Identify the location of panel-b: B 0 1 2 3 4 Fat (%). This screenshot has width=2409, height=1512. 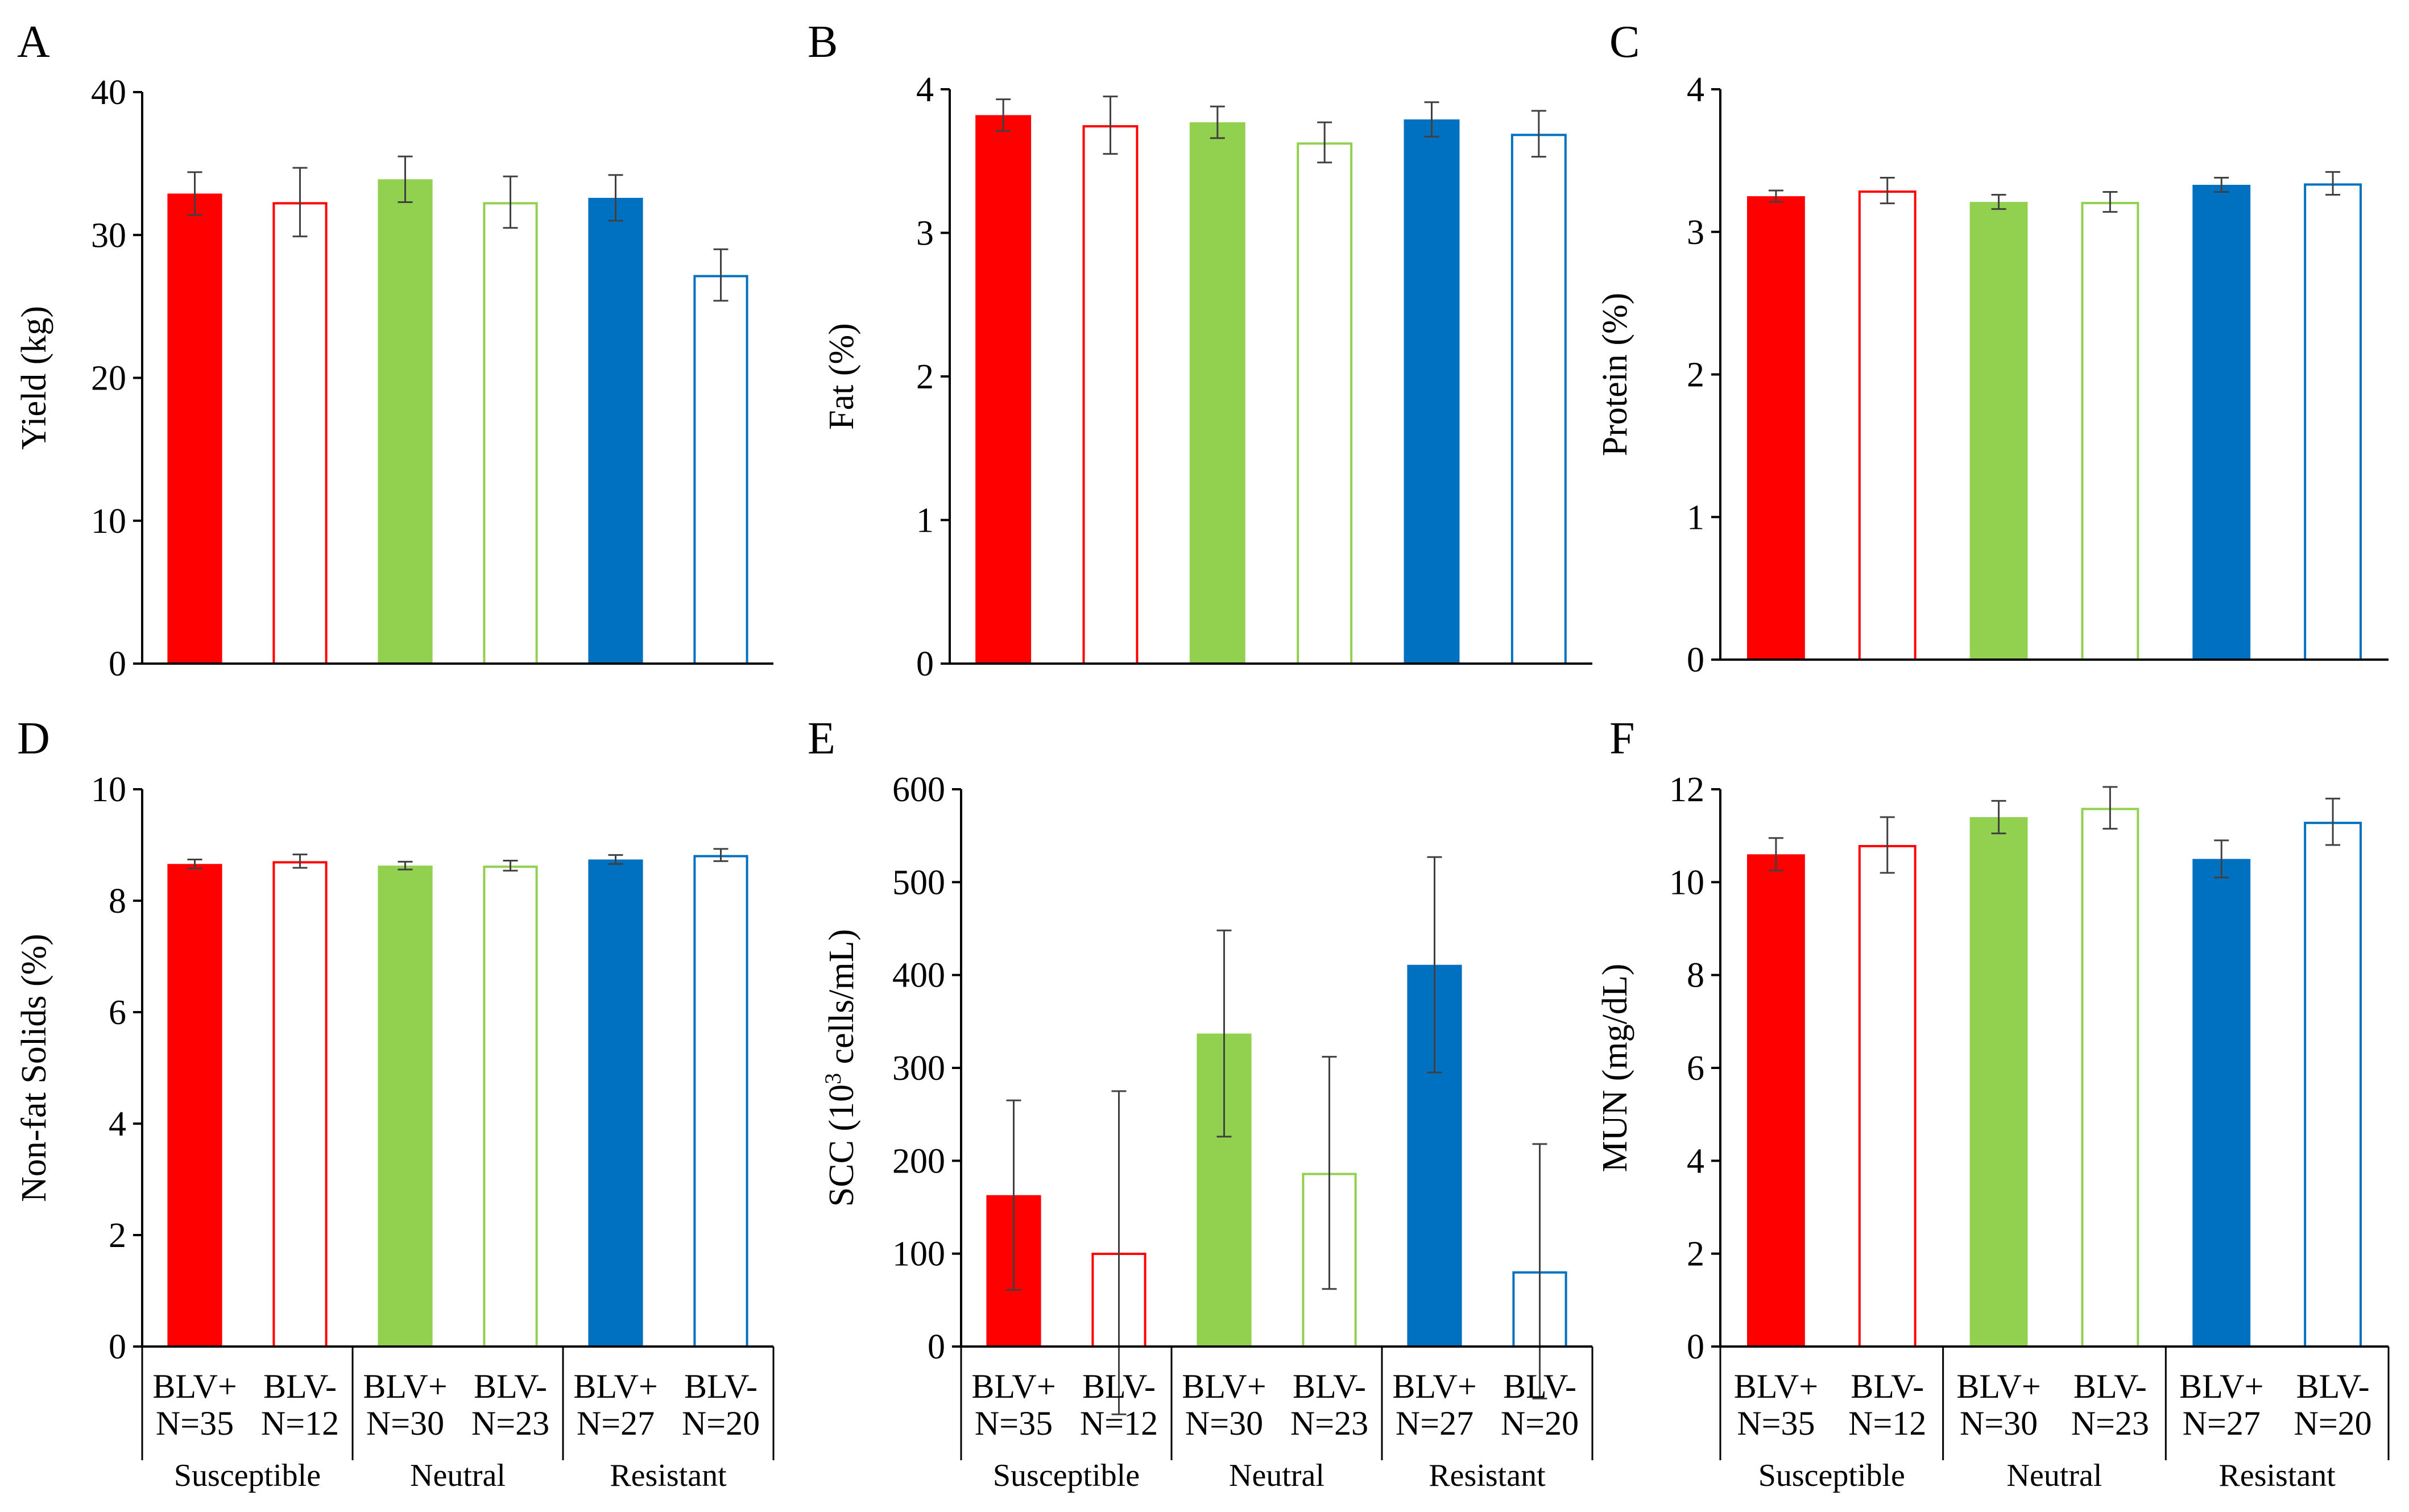
(1200, 350).